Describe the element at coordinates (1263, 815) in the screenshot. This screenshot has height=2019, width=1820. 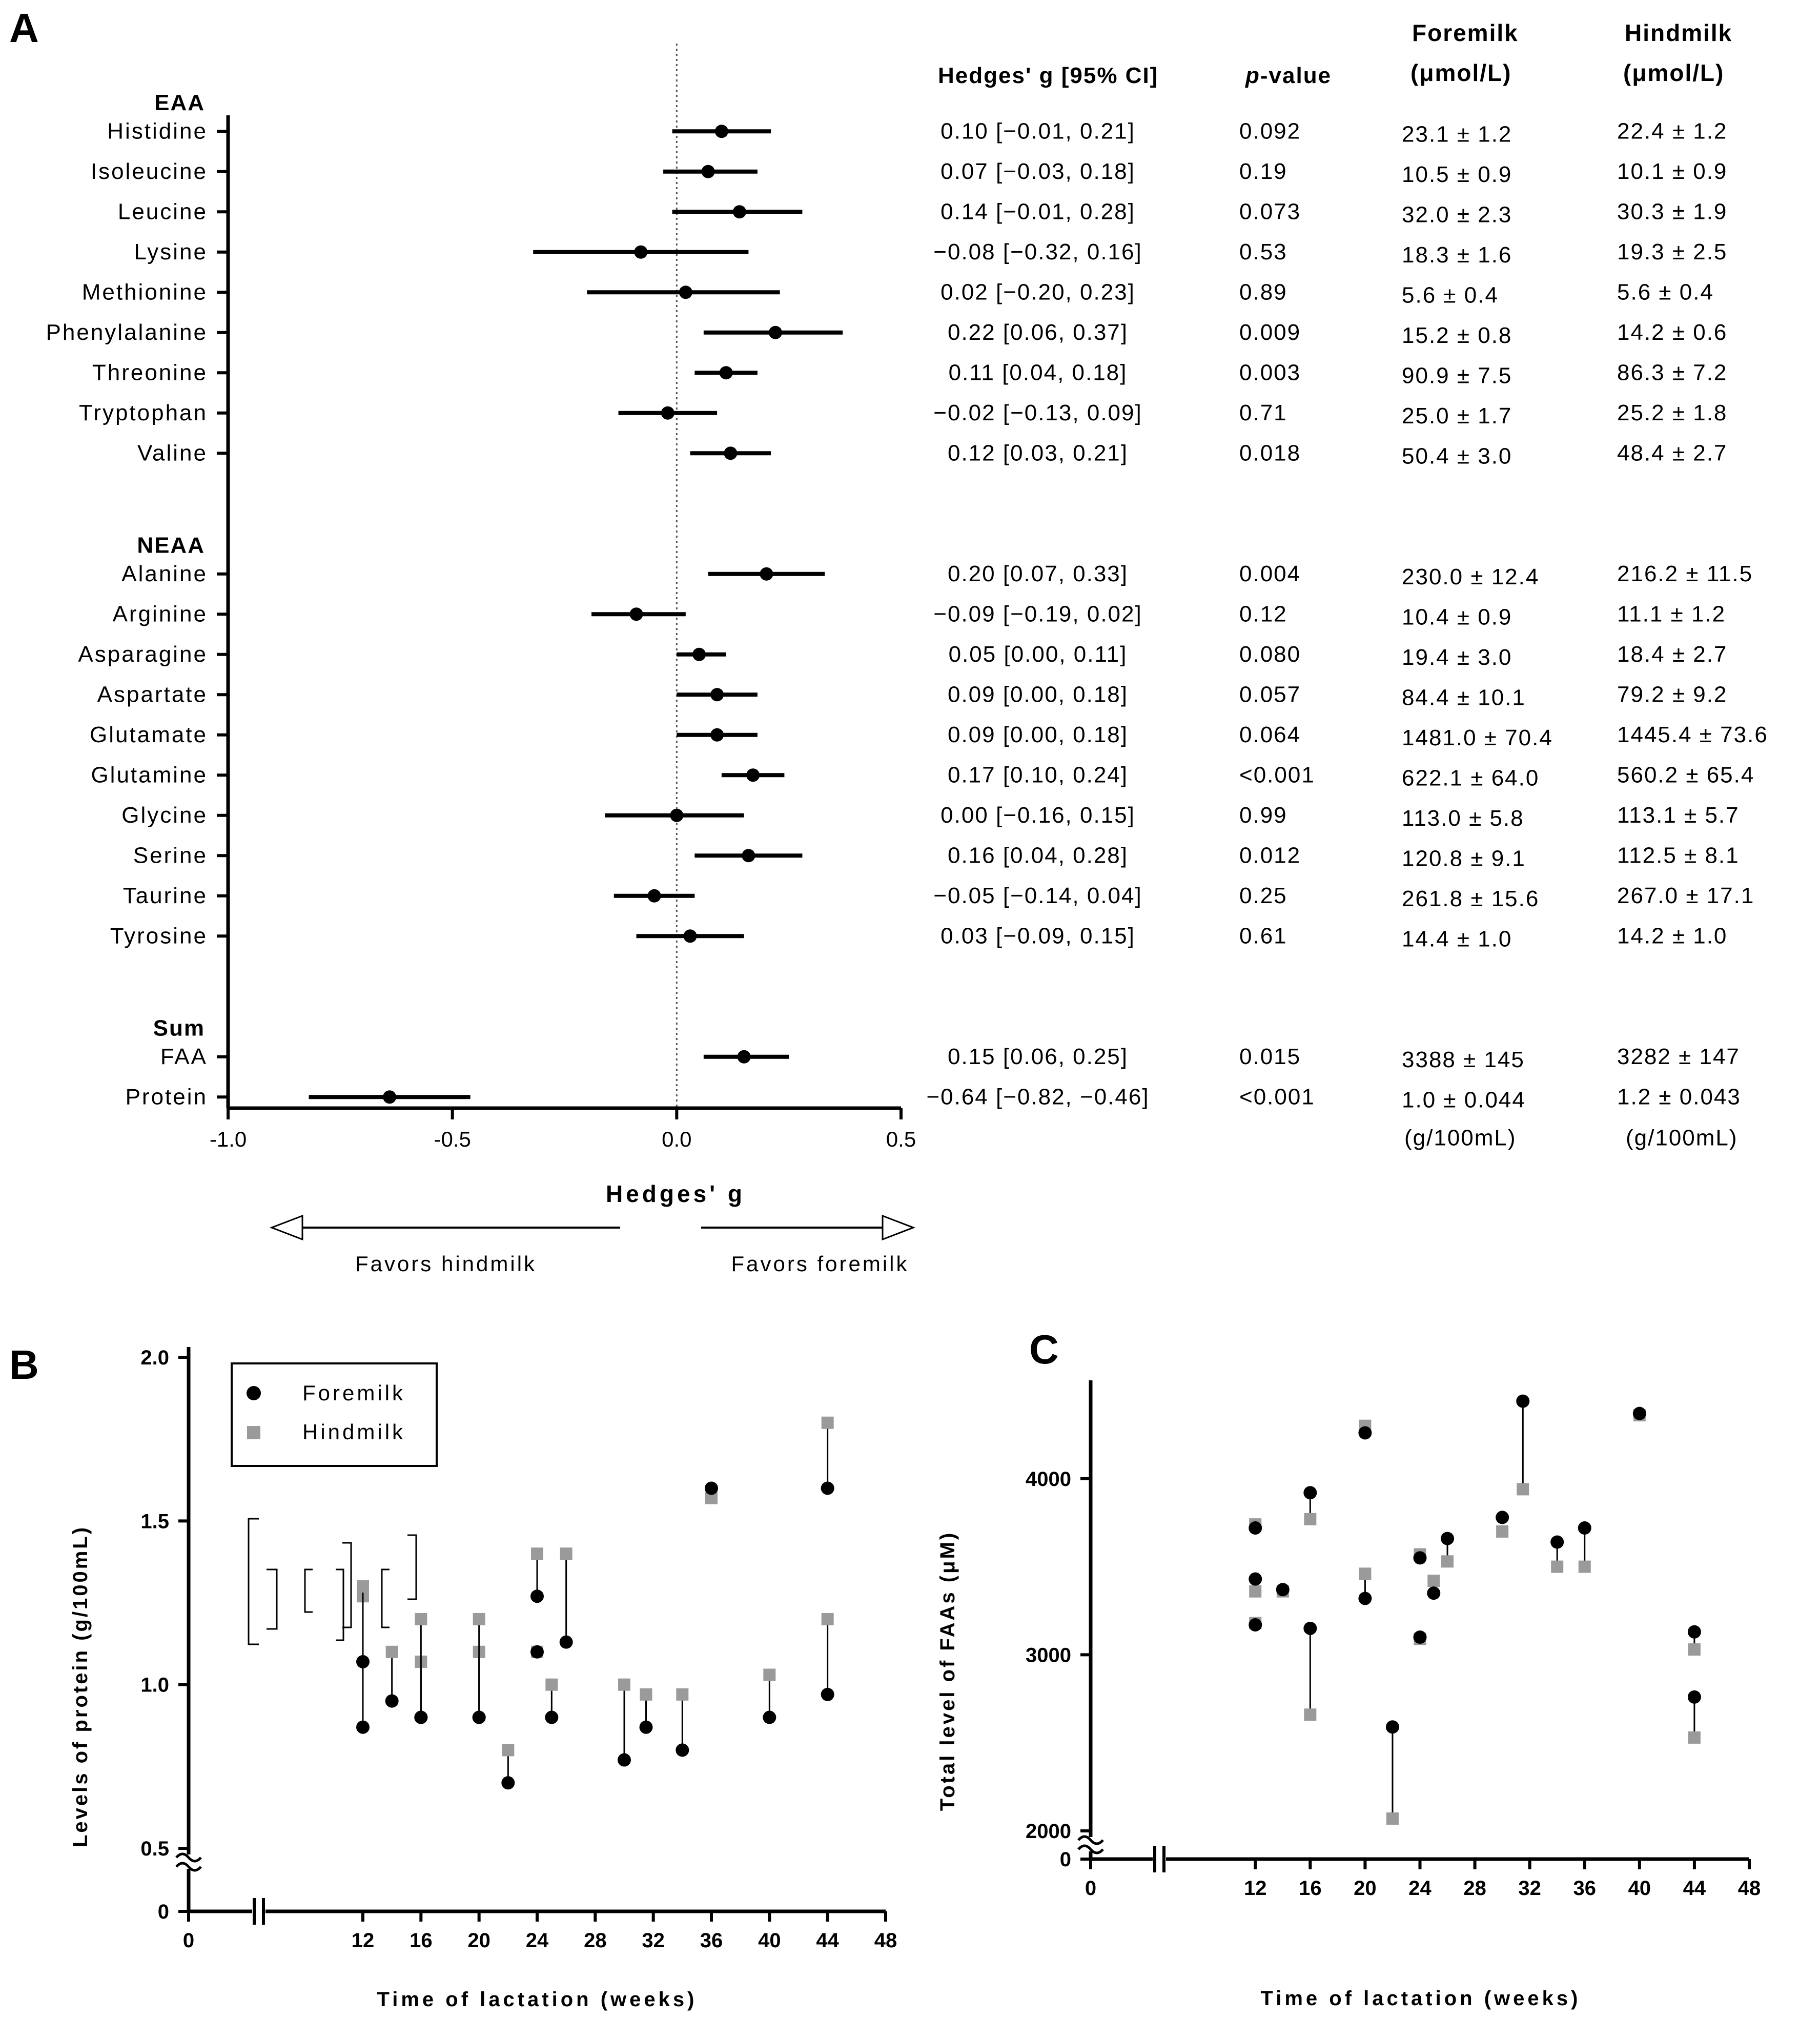
I see `p-value-text: 0.99` at that location.